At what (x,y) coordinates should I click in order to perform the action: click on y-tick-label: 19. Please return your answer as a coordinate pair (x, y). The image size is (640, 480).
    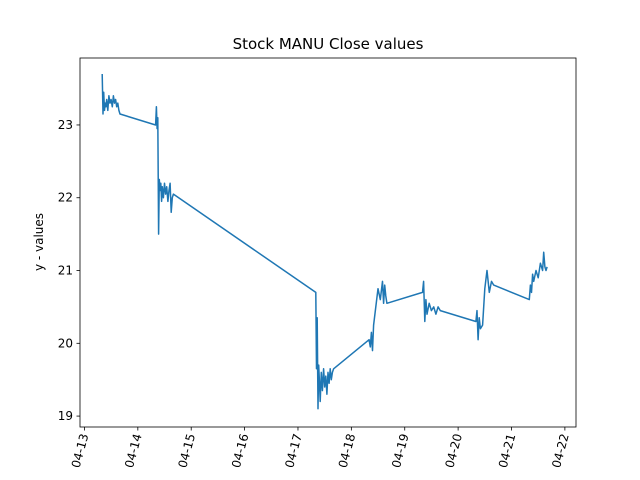
    Looking at the image, I should click on (65, 416).